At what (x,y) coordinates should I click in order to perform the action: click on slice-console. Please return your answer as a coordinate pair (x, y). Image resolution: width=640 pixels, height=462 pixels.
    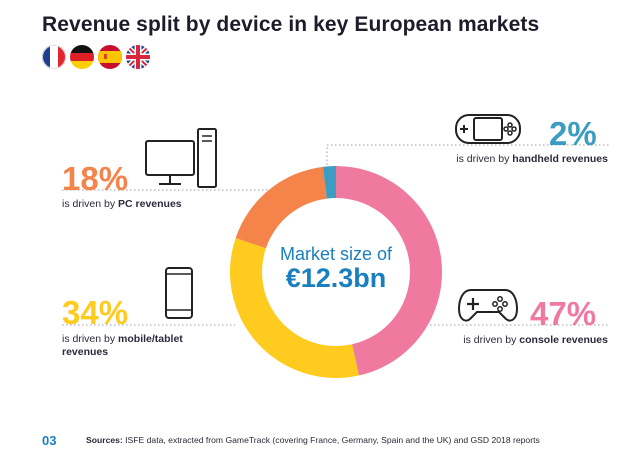
    Looking at the image, I should click on (389, 271).